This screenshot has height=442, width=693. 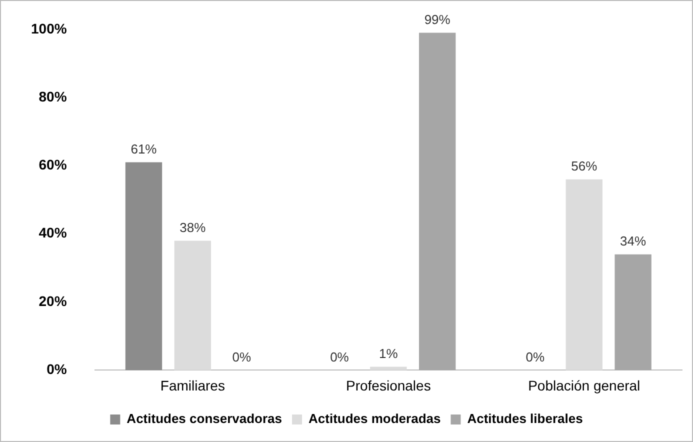 I want to click on x-tick-label: Familiares, so click(x=192, y=385).